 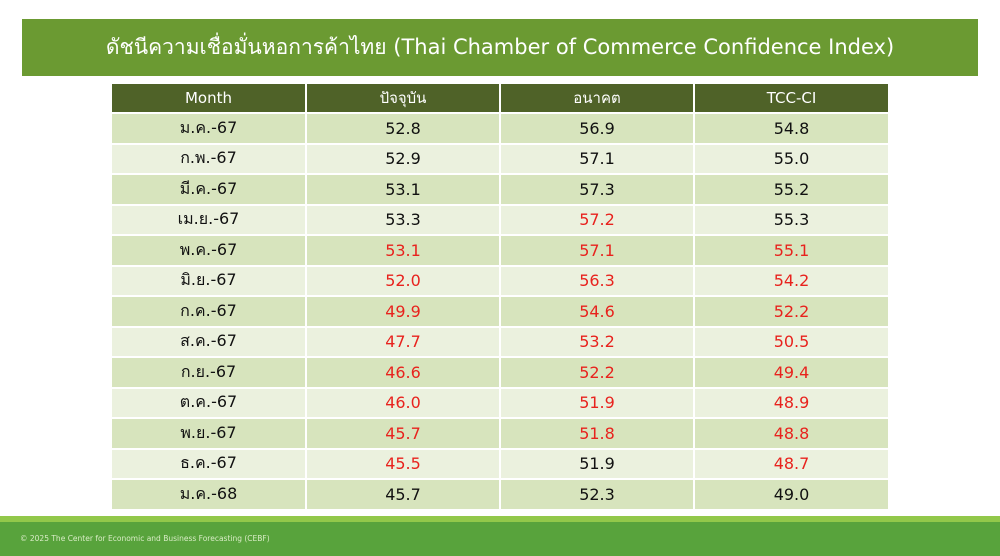 What do you see at coordinates (597, 372) in the screenshot?
I see `cell-future: 52.2` at bounding box center [597, 372].